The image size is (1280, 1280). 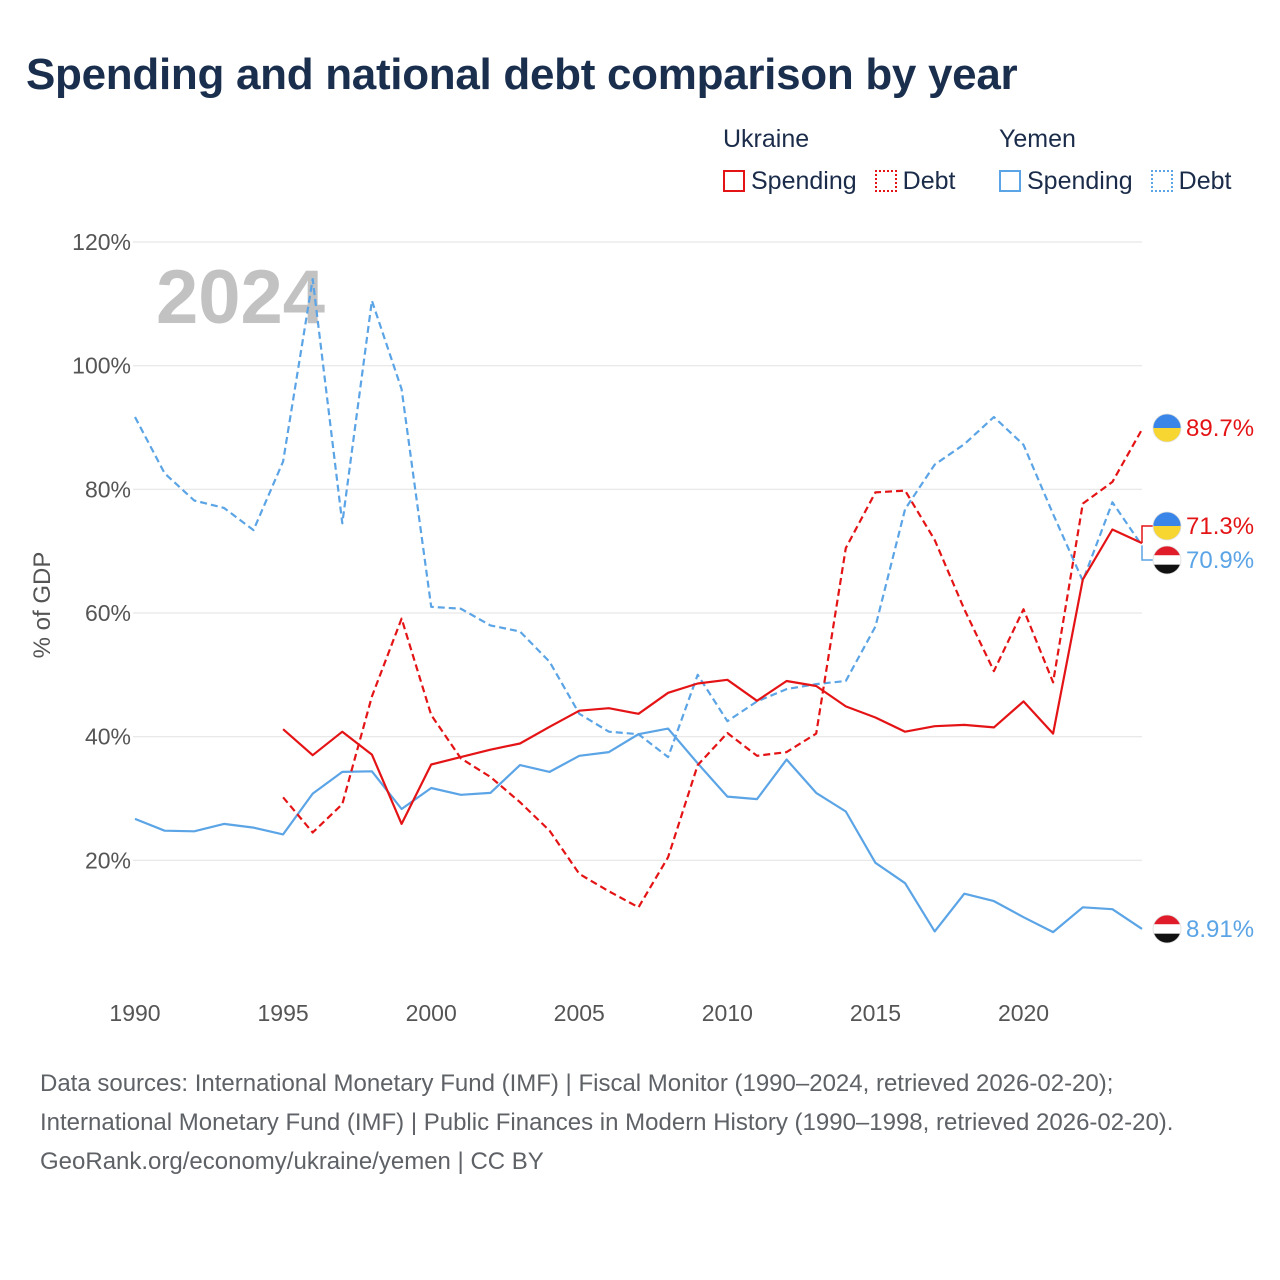 I want to click on legend-ukraine-spending: Spending, so click(x=790, y=181).